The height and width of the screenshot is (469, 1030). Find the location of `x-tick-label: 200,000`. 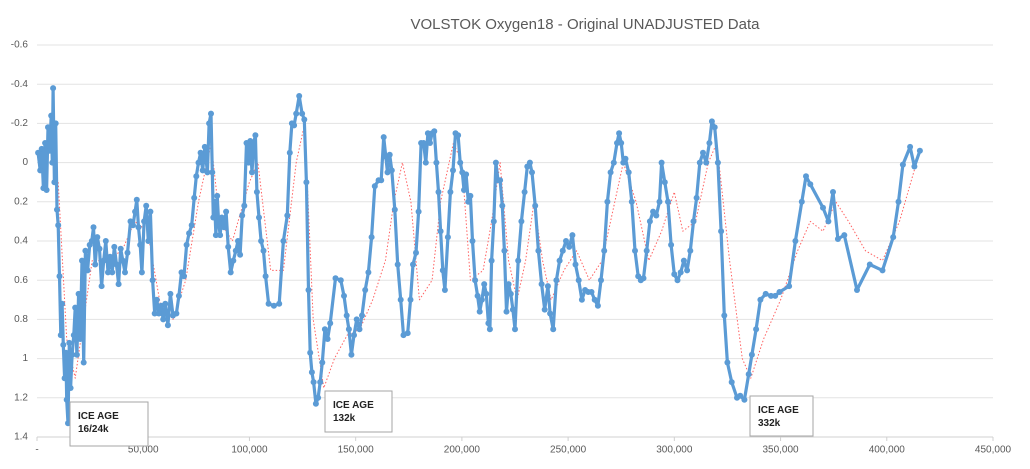

x-tick-label: 200,000 is located at coordinates (462, 450).